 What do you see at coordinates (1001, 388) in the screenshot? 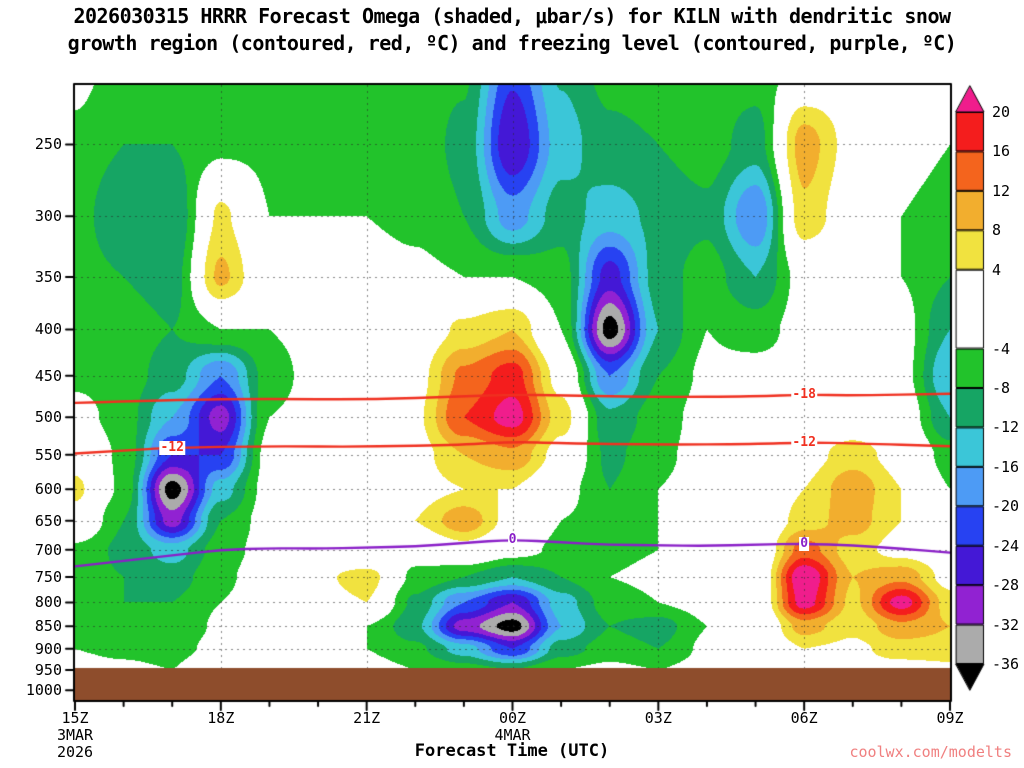
I see `colorbar-tick-label: -8` at bounding box center [1001, 388].